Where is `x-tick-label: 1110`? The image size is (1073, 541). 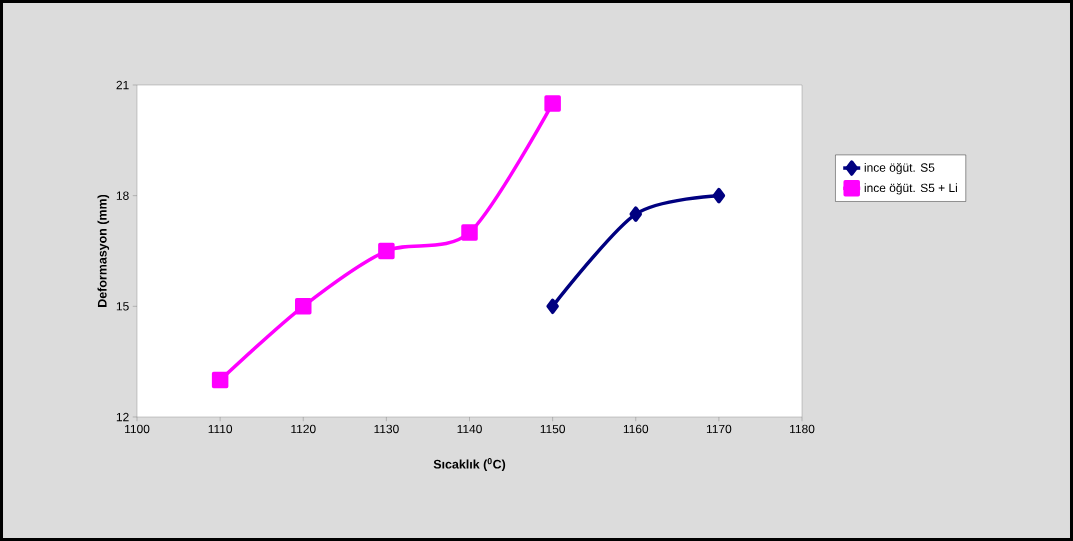 x-tick-label: 1110 is located at coordinates (220, 429).